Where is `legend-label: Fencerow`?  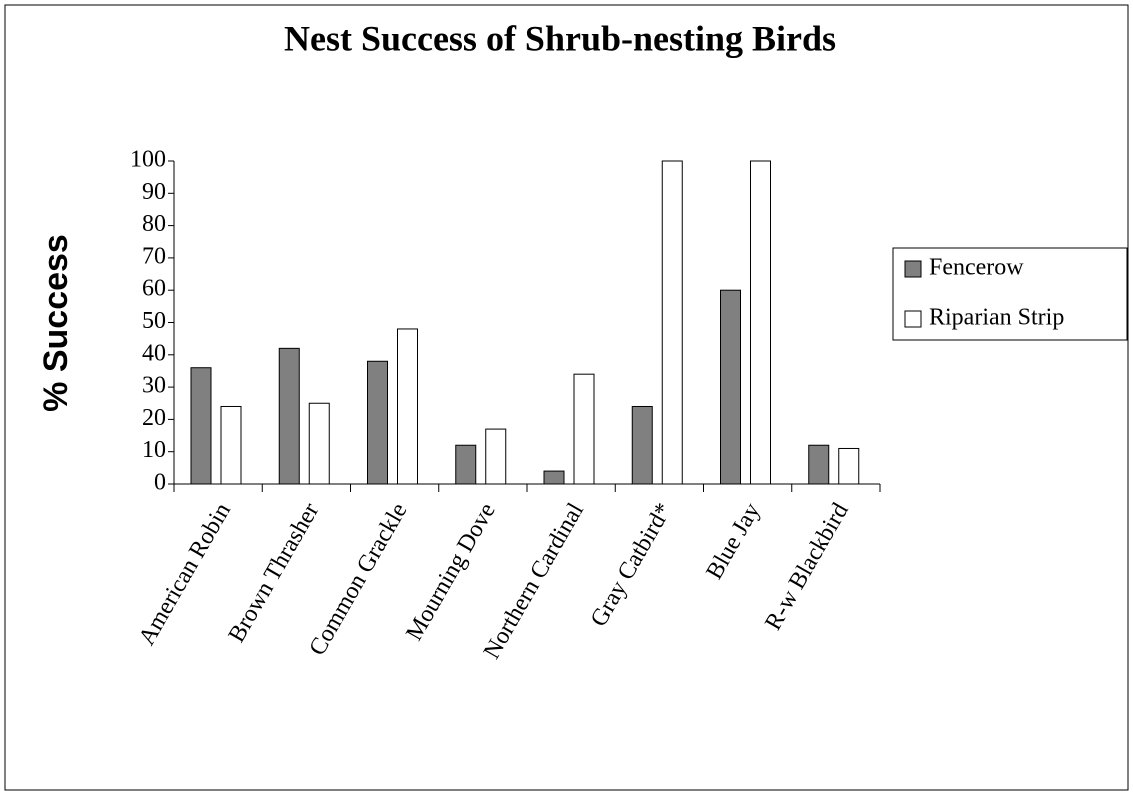 legend-label: Fencerow is located at coordinates (976, 268).